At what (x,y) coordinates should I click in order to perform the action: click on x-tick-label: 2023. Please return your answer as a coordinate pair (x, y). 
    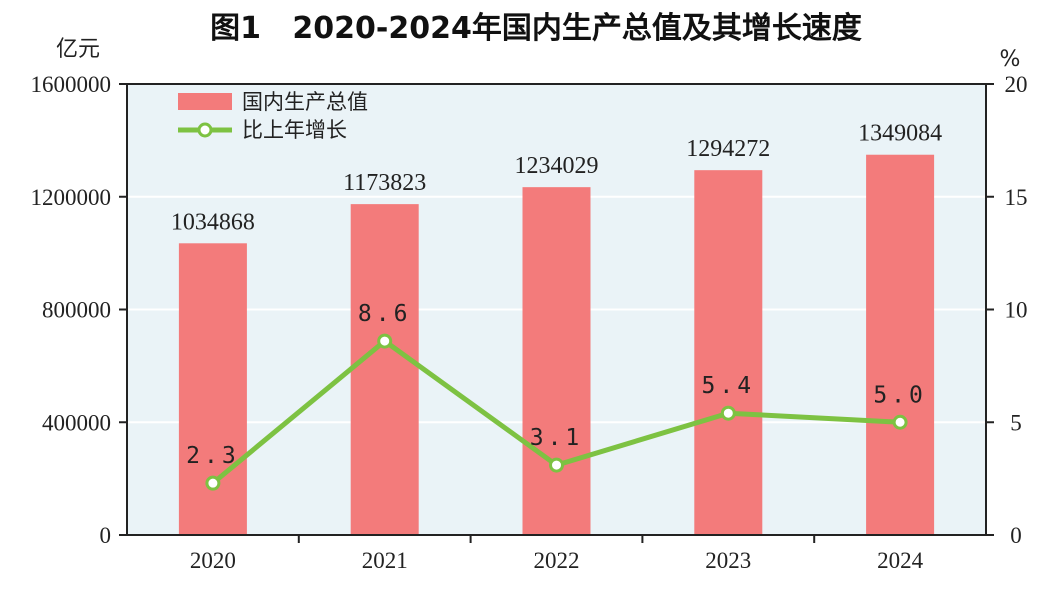
    Looking at the image, I should click on (728, 560).